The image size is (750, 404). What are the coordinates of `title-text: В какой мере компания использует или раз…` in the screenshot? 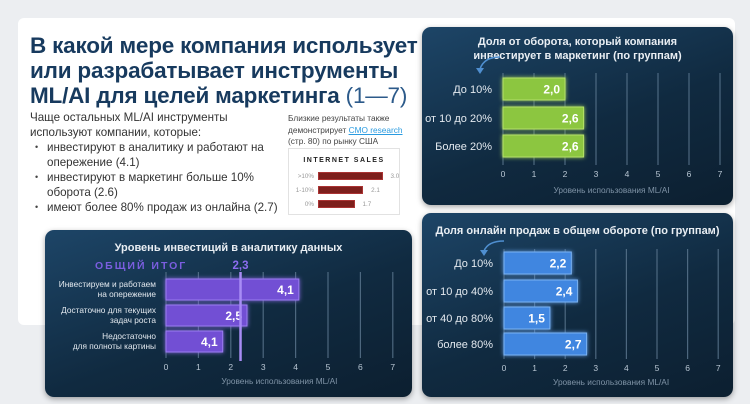 It's located at (224, 70).